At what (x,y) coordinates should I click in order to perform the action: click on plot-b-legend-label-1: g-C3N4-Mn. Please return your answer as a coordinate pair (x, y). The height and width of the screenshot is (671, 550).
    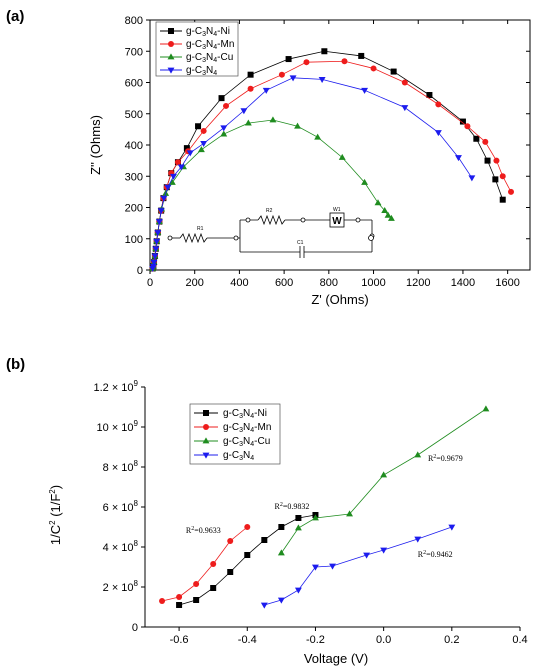
    Looking at the image, I should click on (247, 428).